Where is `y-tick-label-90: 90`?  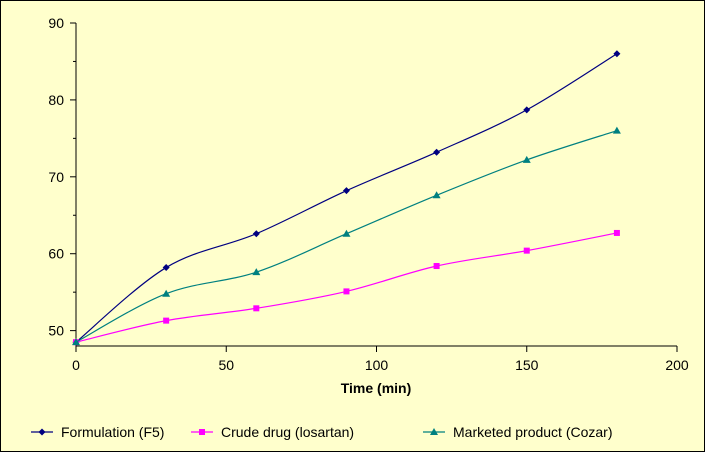 y-tick-label-90: 90 is located at coordinates (56, 23).